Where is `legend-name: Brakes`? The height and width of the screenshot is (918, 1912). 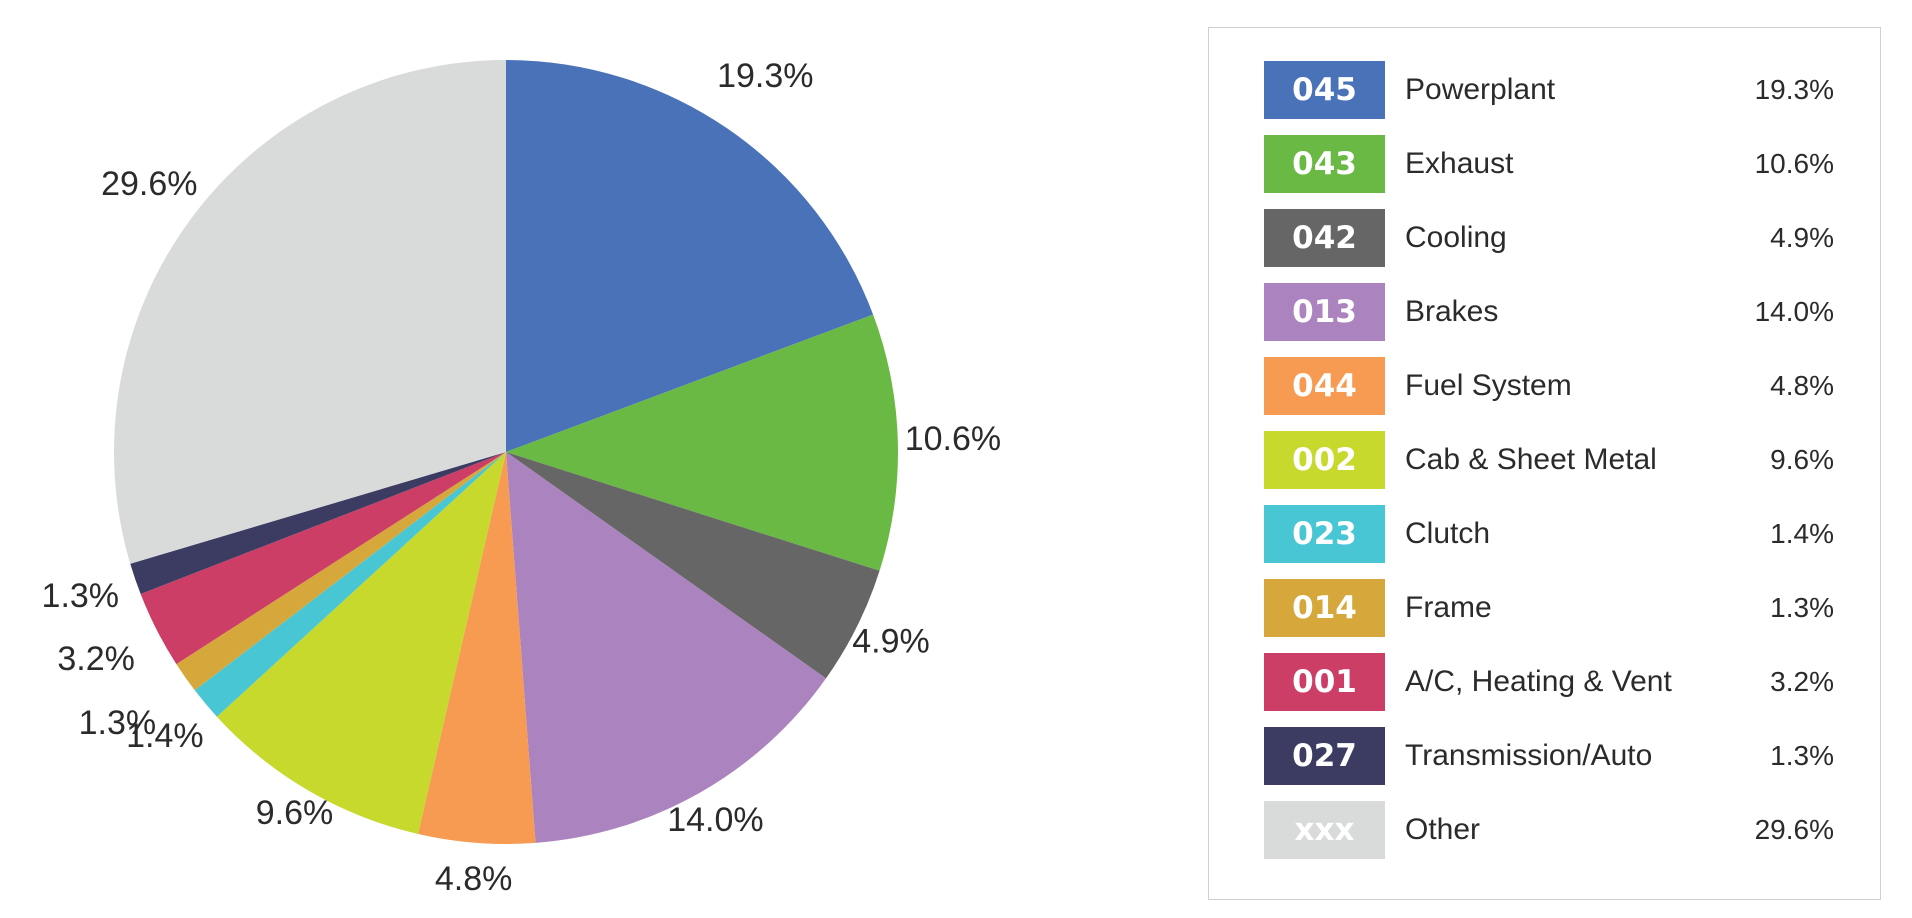
legend-name: Brakes is located at coordinates (1452, 311).